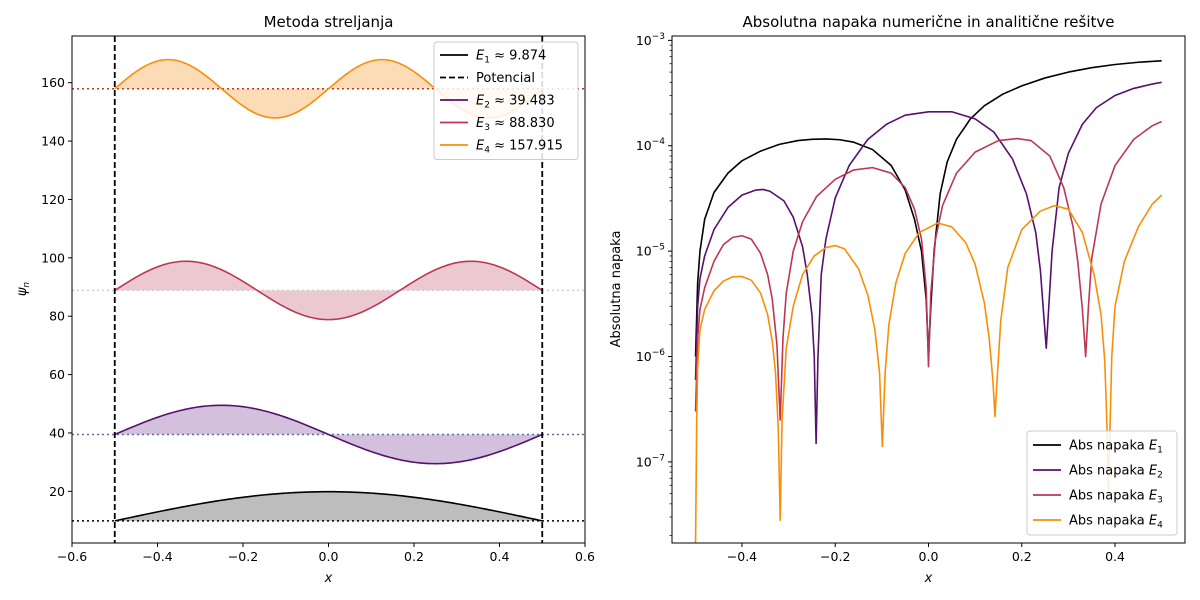 This screenshot has height=600, width=1200. I want to click on legend-label-e3: E3 ≈ 88.830, so click(515, 124).